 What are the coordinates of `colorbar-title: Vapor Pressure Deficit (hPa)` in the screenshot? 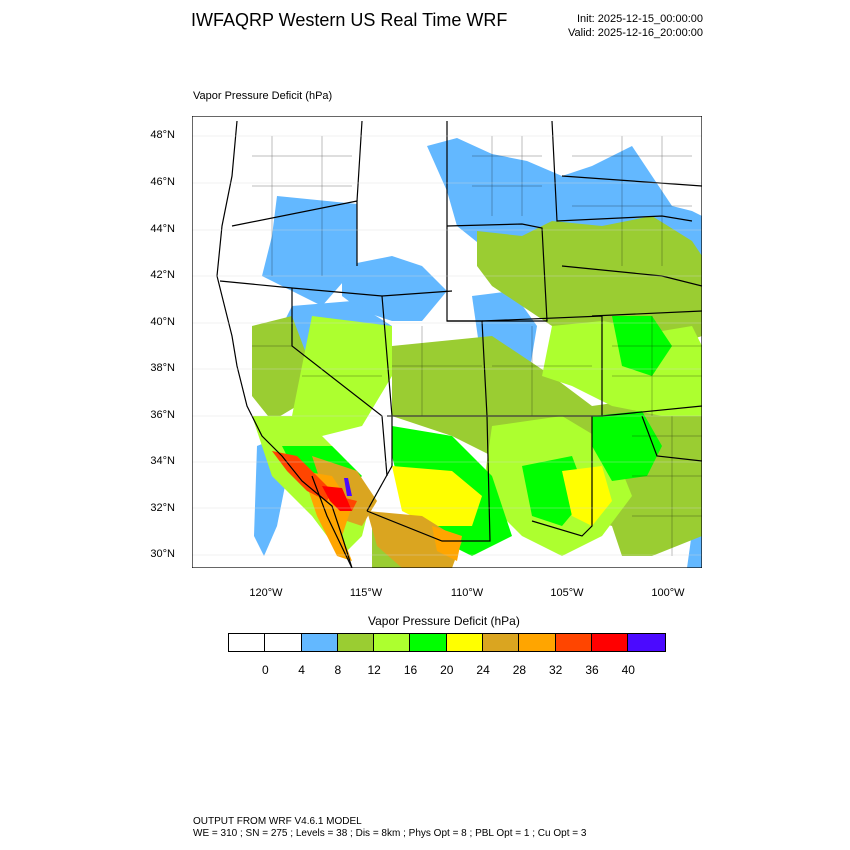 It's located at (444, 621).